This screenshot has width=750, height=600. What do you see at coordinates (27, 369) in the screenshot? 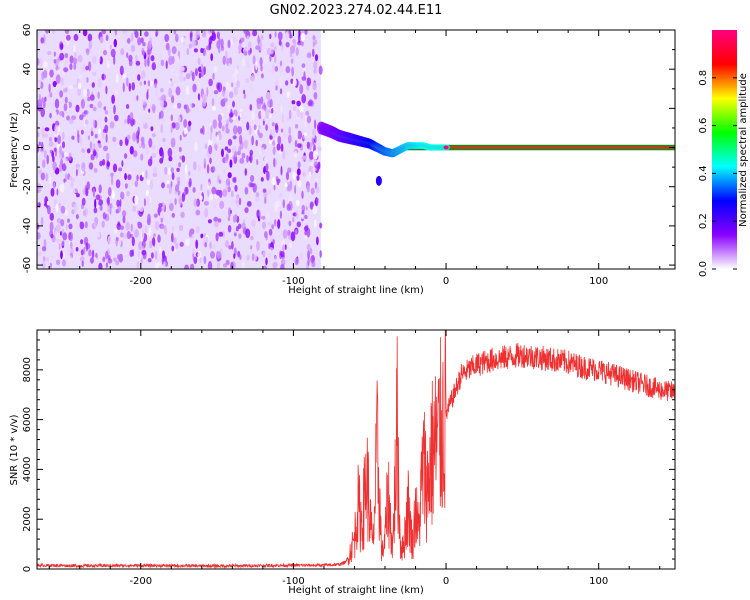
I see `snr-ytick-label: 8000` at bounding box center [27, 369].